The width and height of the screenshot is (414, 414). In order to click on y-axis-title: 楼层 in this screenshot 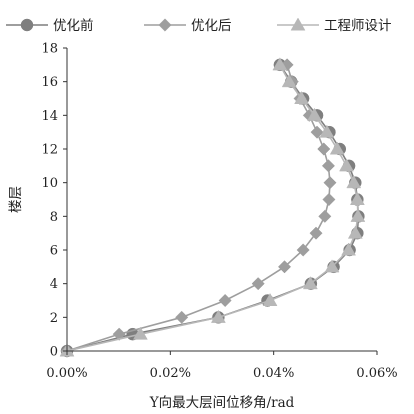, I will do `click(16, 199)`.